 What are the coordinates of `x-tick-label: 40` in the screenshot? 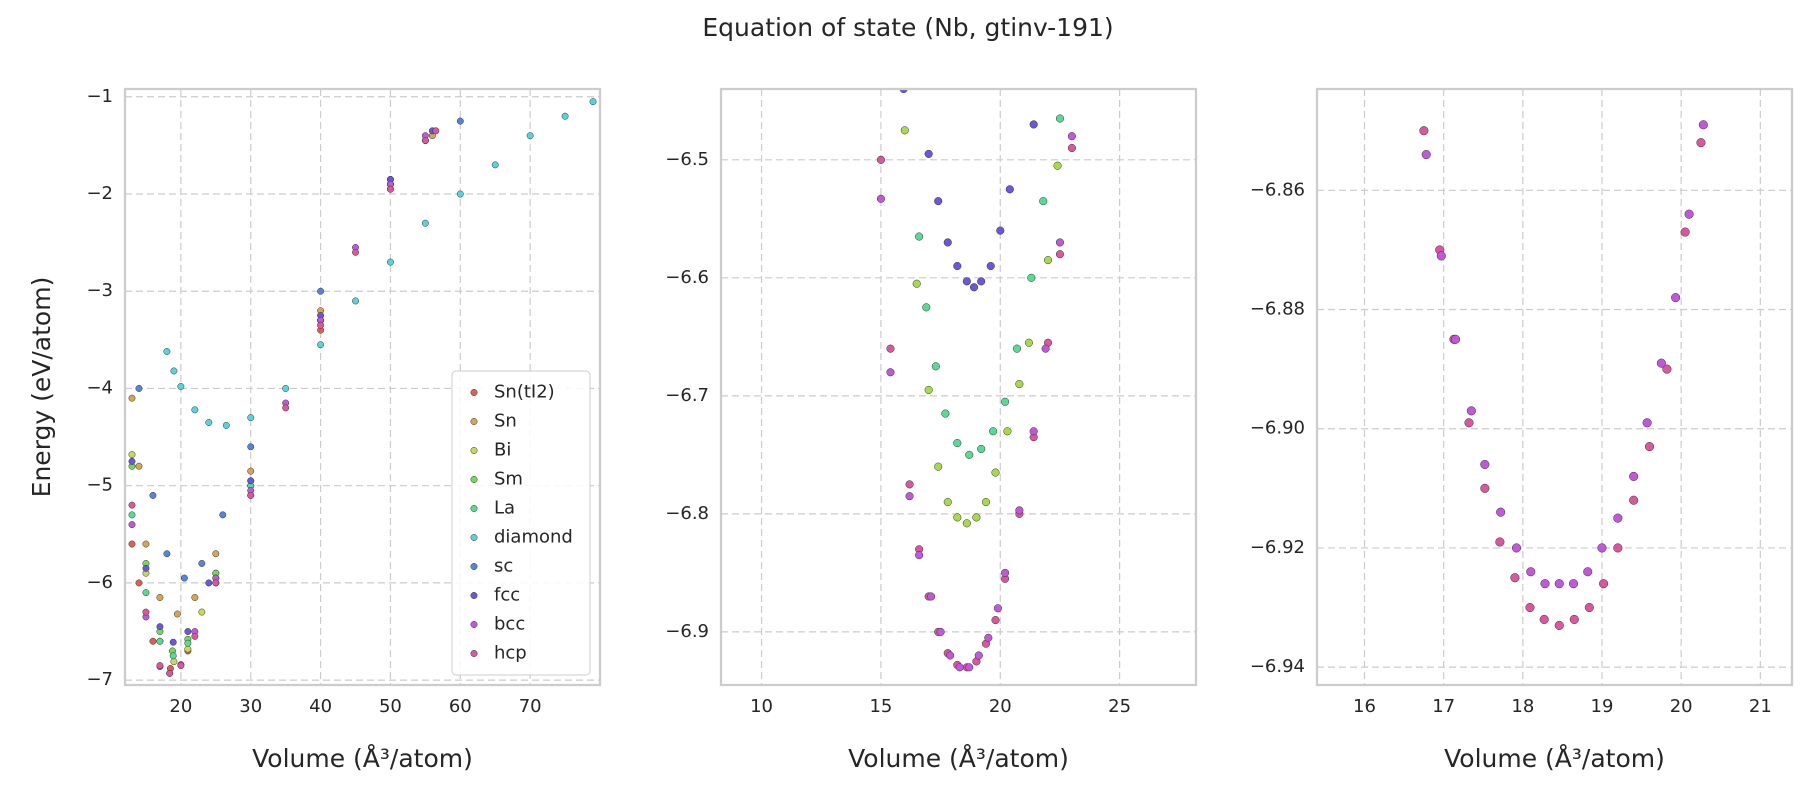 It's located at (320, 706).